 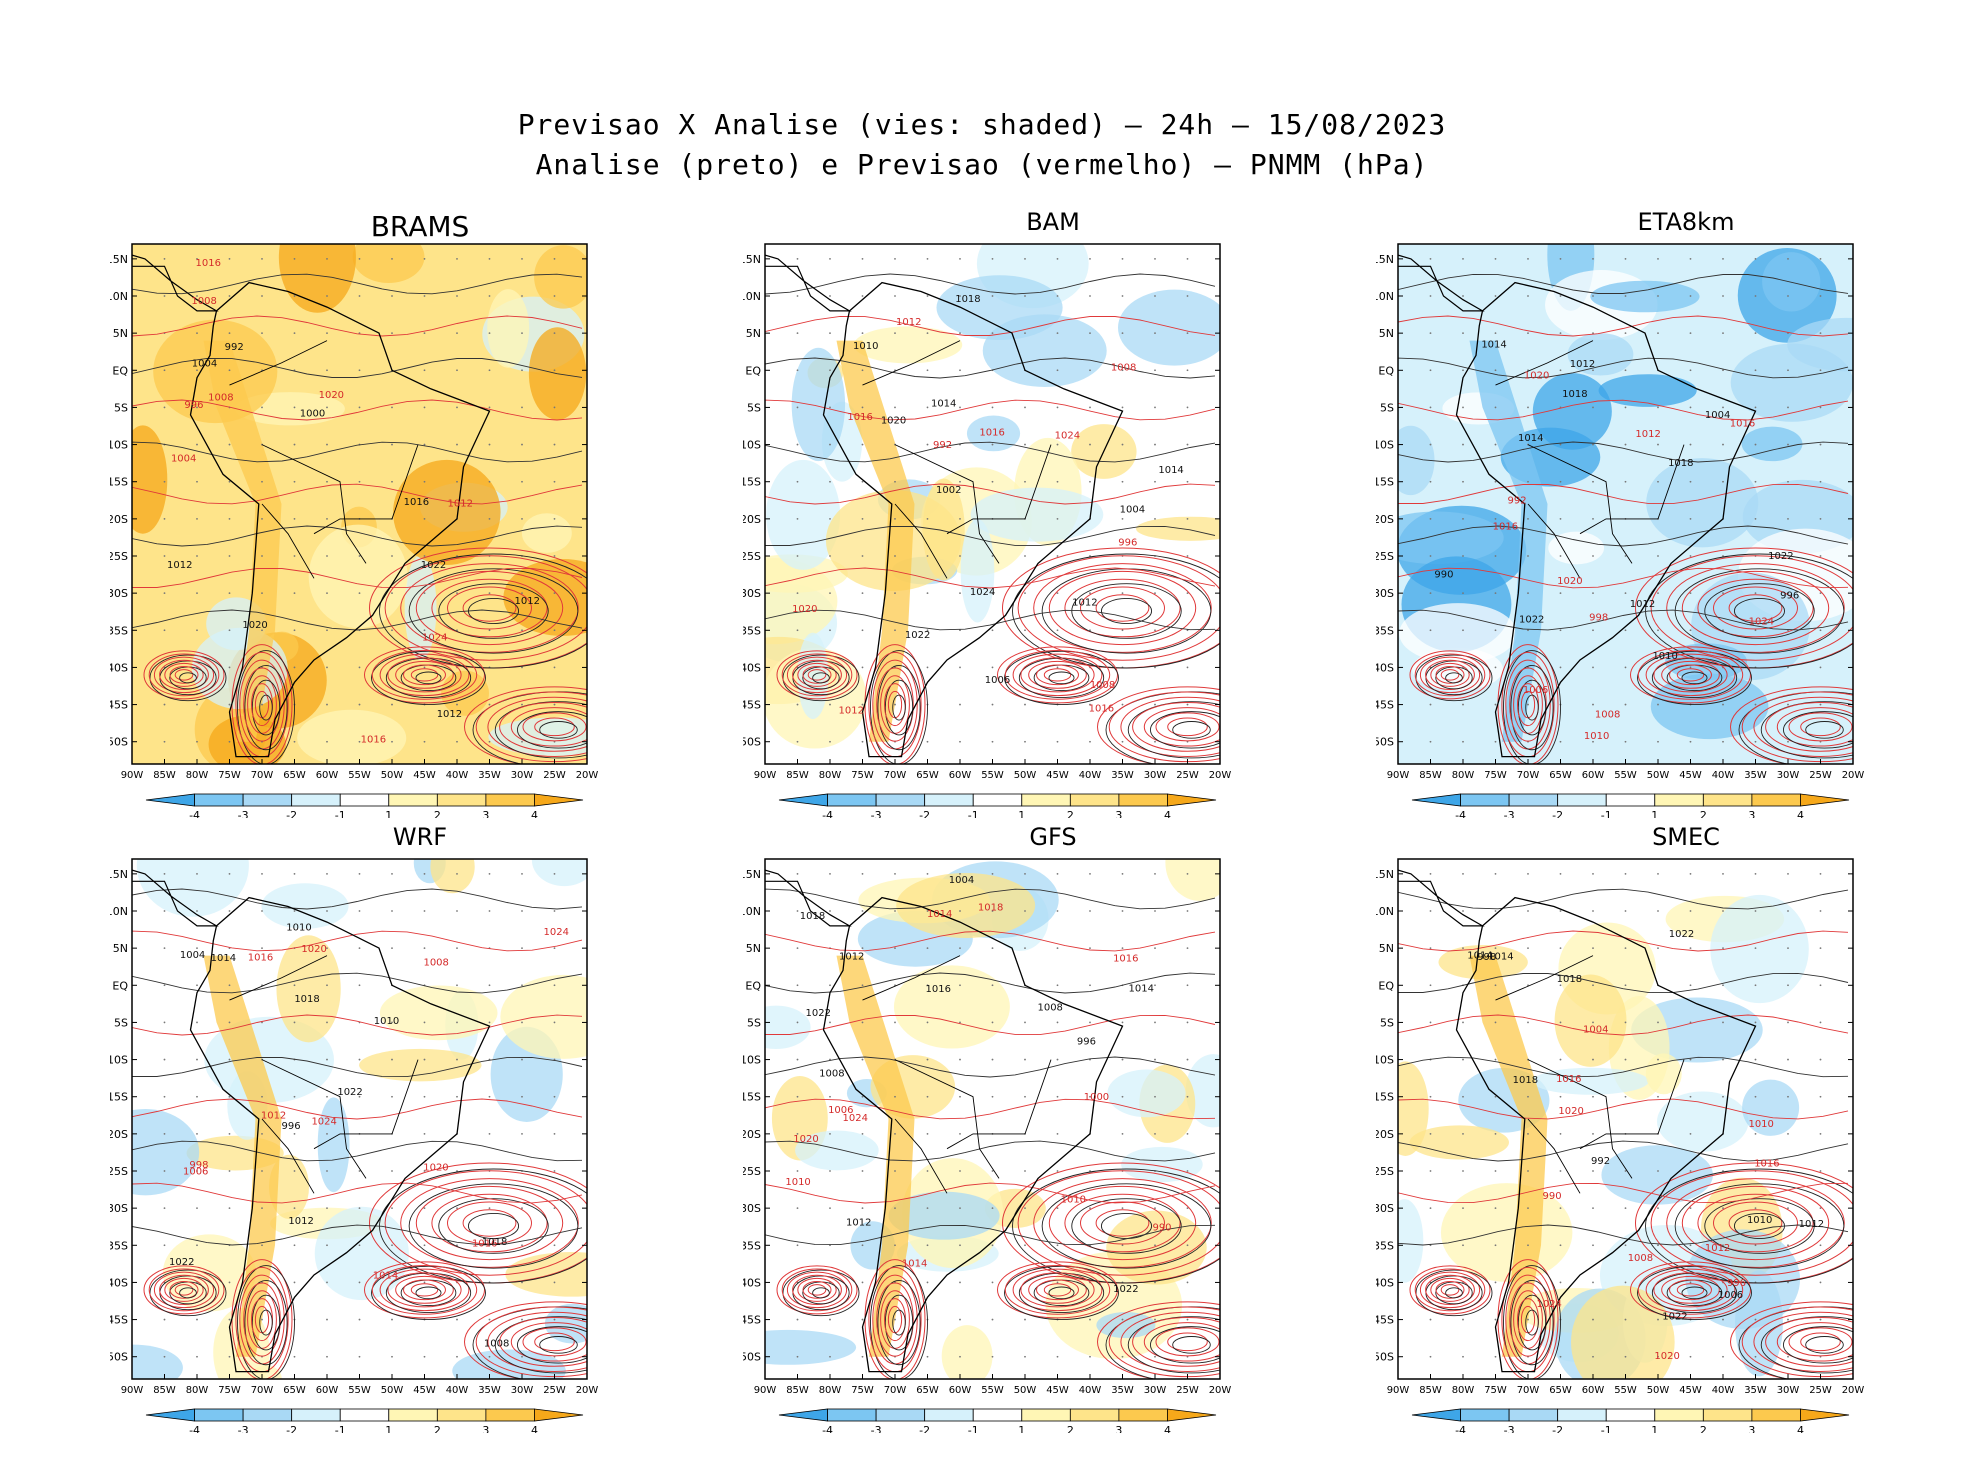 I want to click on colorbar-tick-label: 4, so click(x=1167, y=813).